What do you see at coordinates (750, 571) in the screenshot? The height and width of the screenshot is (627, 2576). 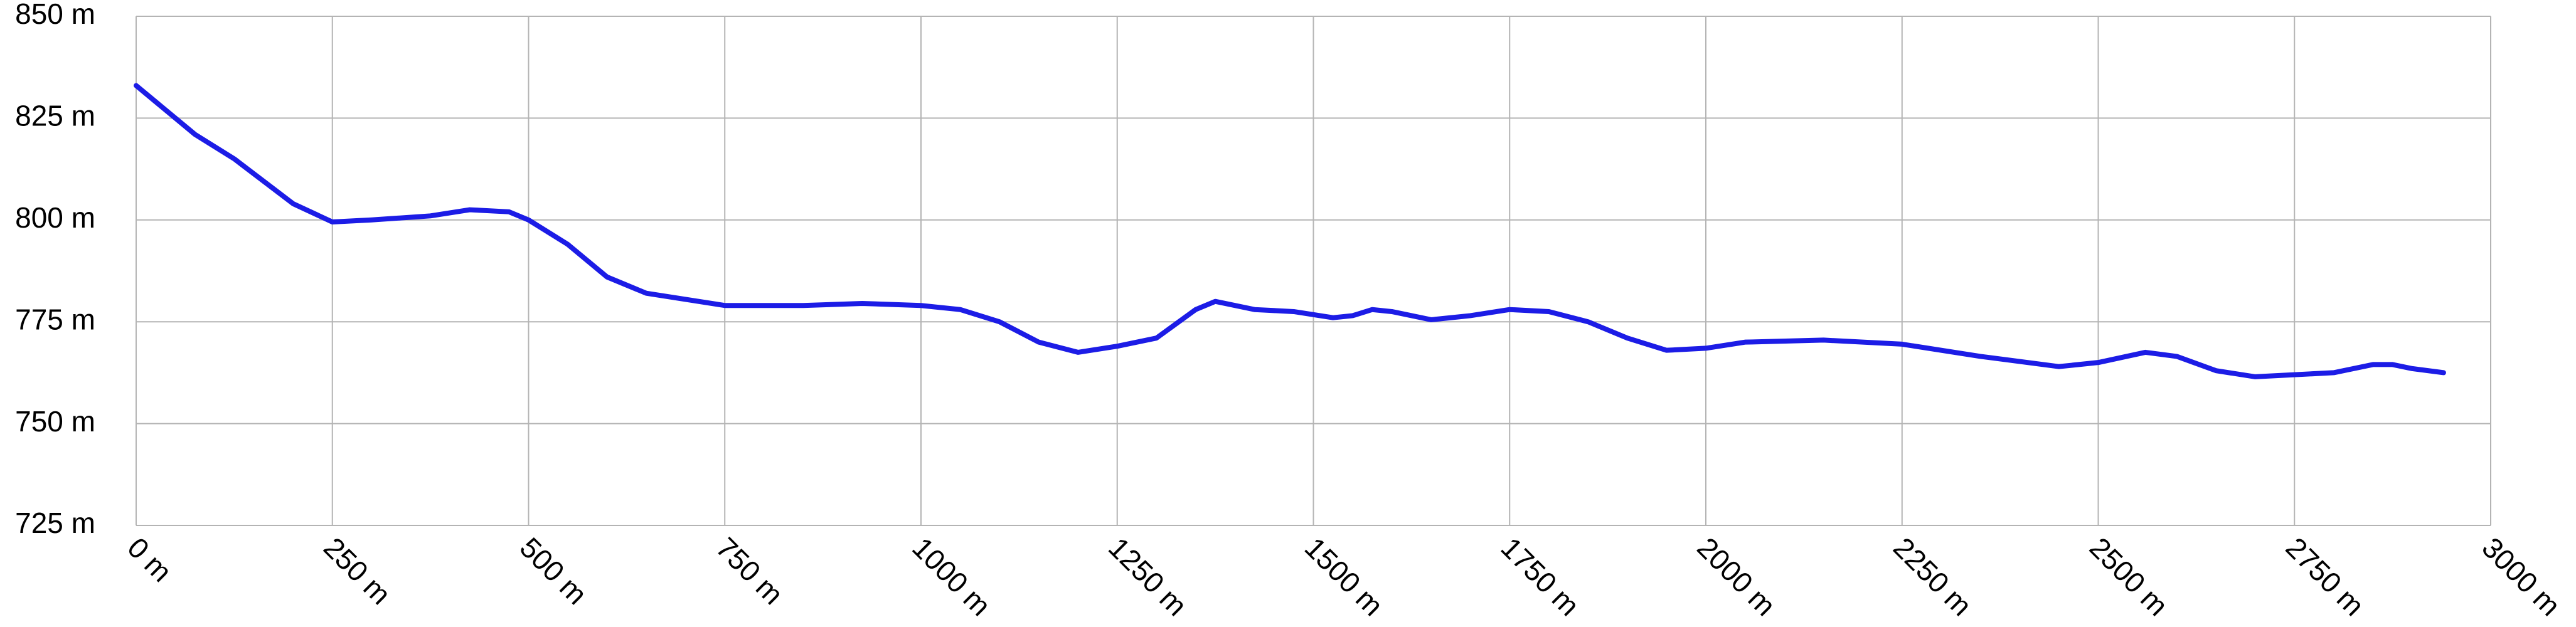 I see `x-tick-label: 750 m` at bounding box center [750, 571].